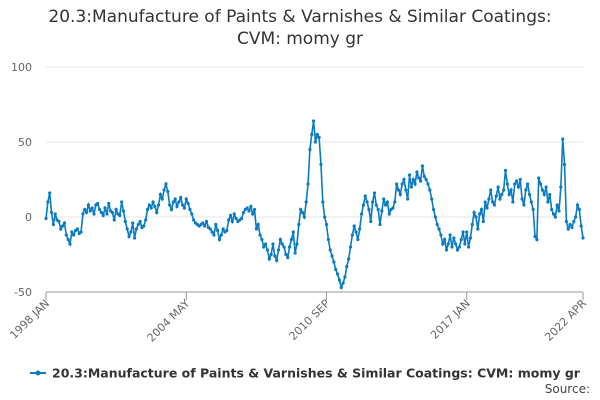 This screenshot has width=600, height=400. I want to click on legend-marker, so click(38, 373).